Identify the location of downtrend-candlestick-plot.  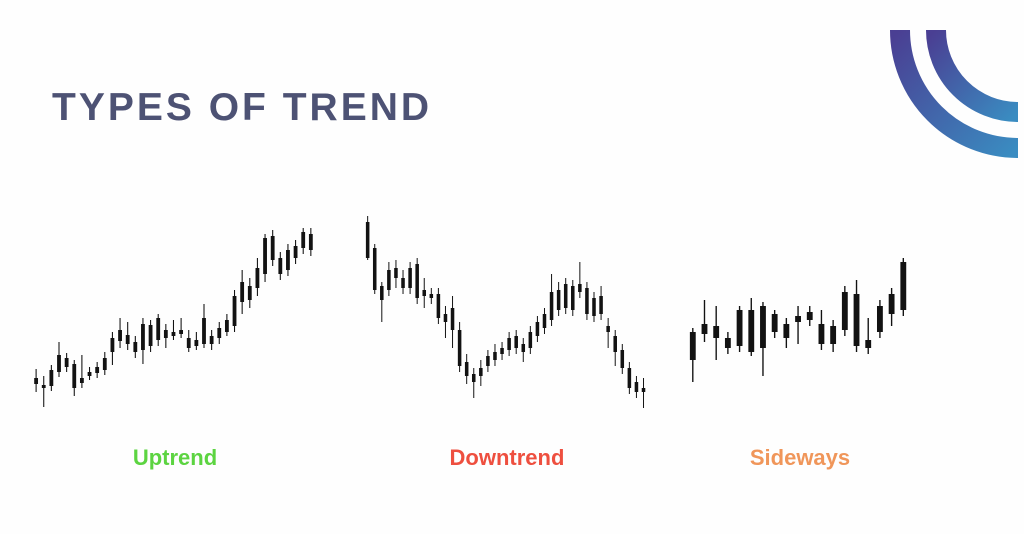
(505, 312).